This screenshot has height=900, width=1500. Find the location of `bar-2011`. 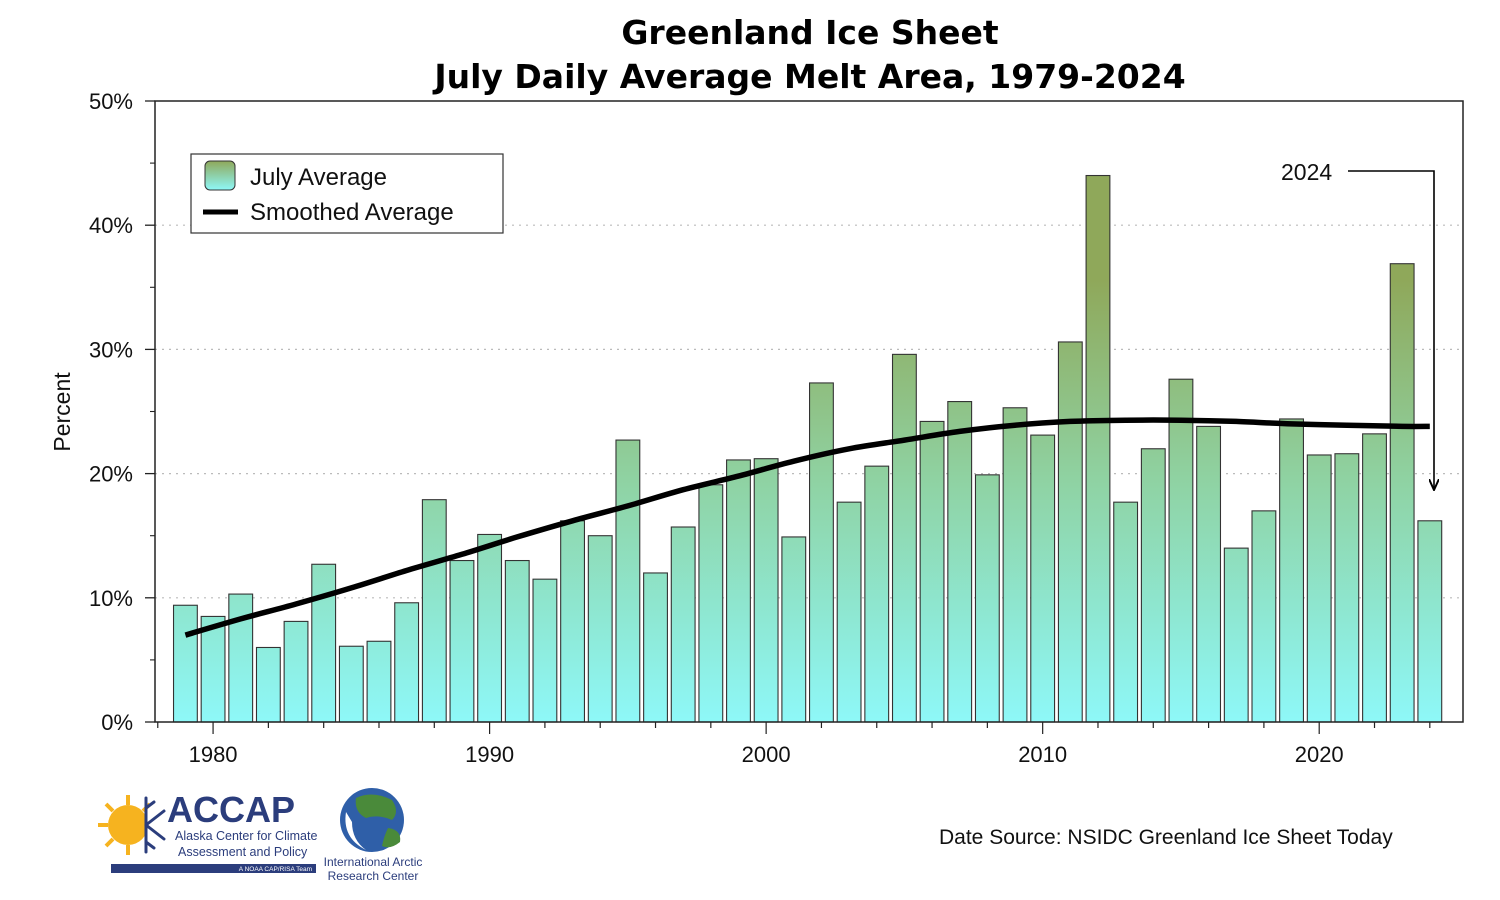

bar-2011 is located at coordinates (1070, 532).